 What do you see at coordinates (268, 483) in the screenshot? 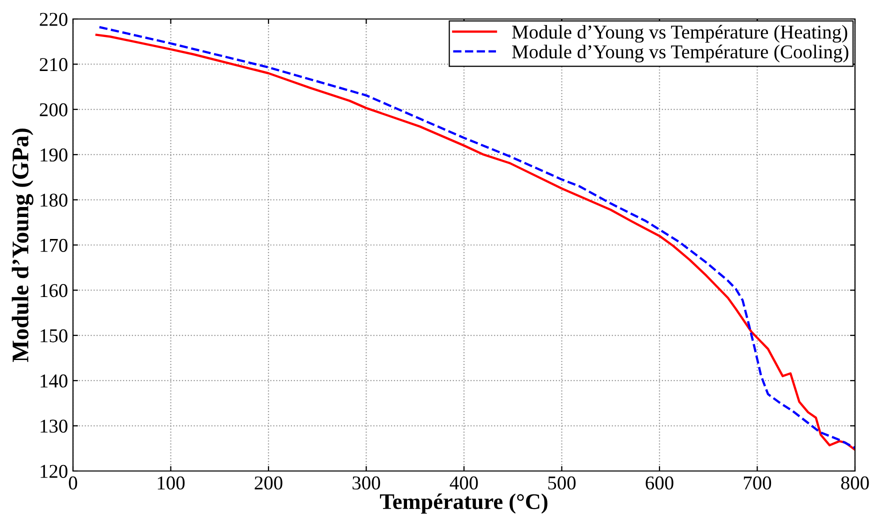
I see `x-tick-label: 200` at bounding box center [268, 483].